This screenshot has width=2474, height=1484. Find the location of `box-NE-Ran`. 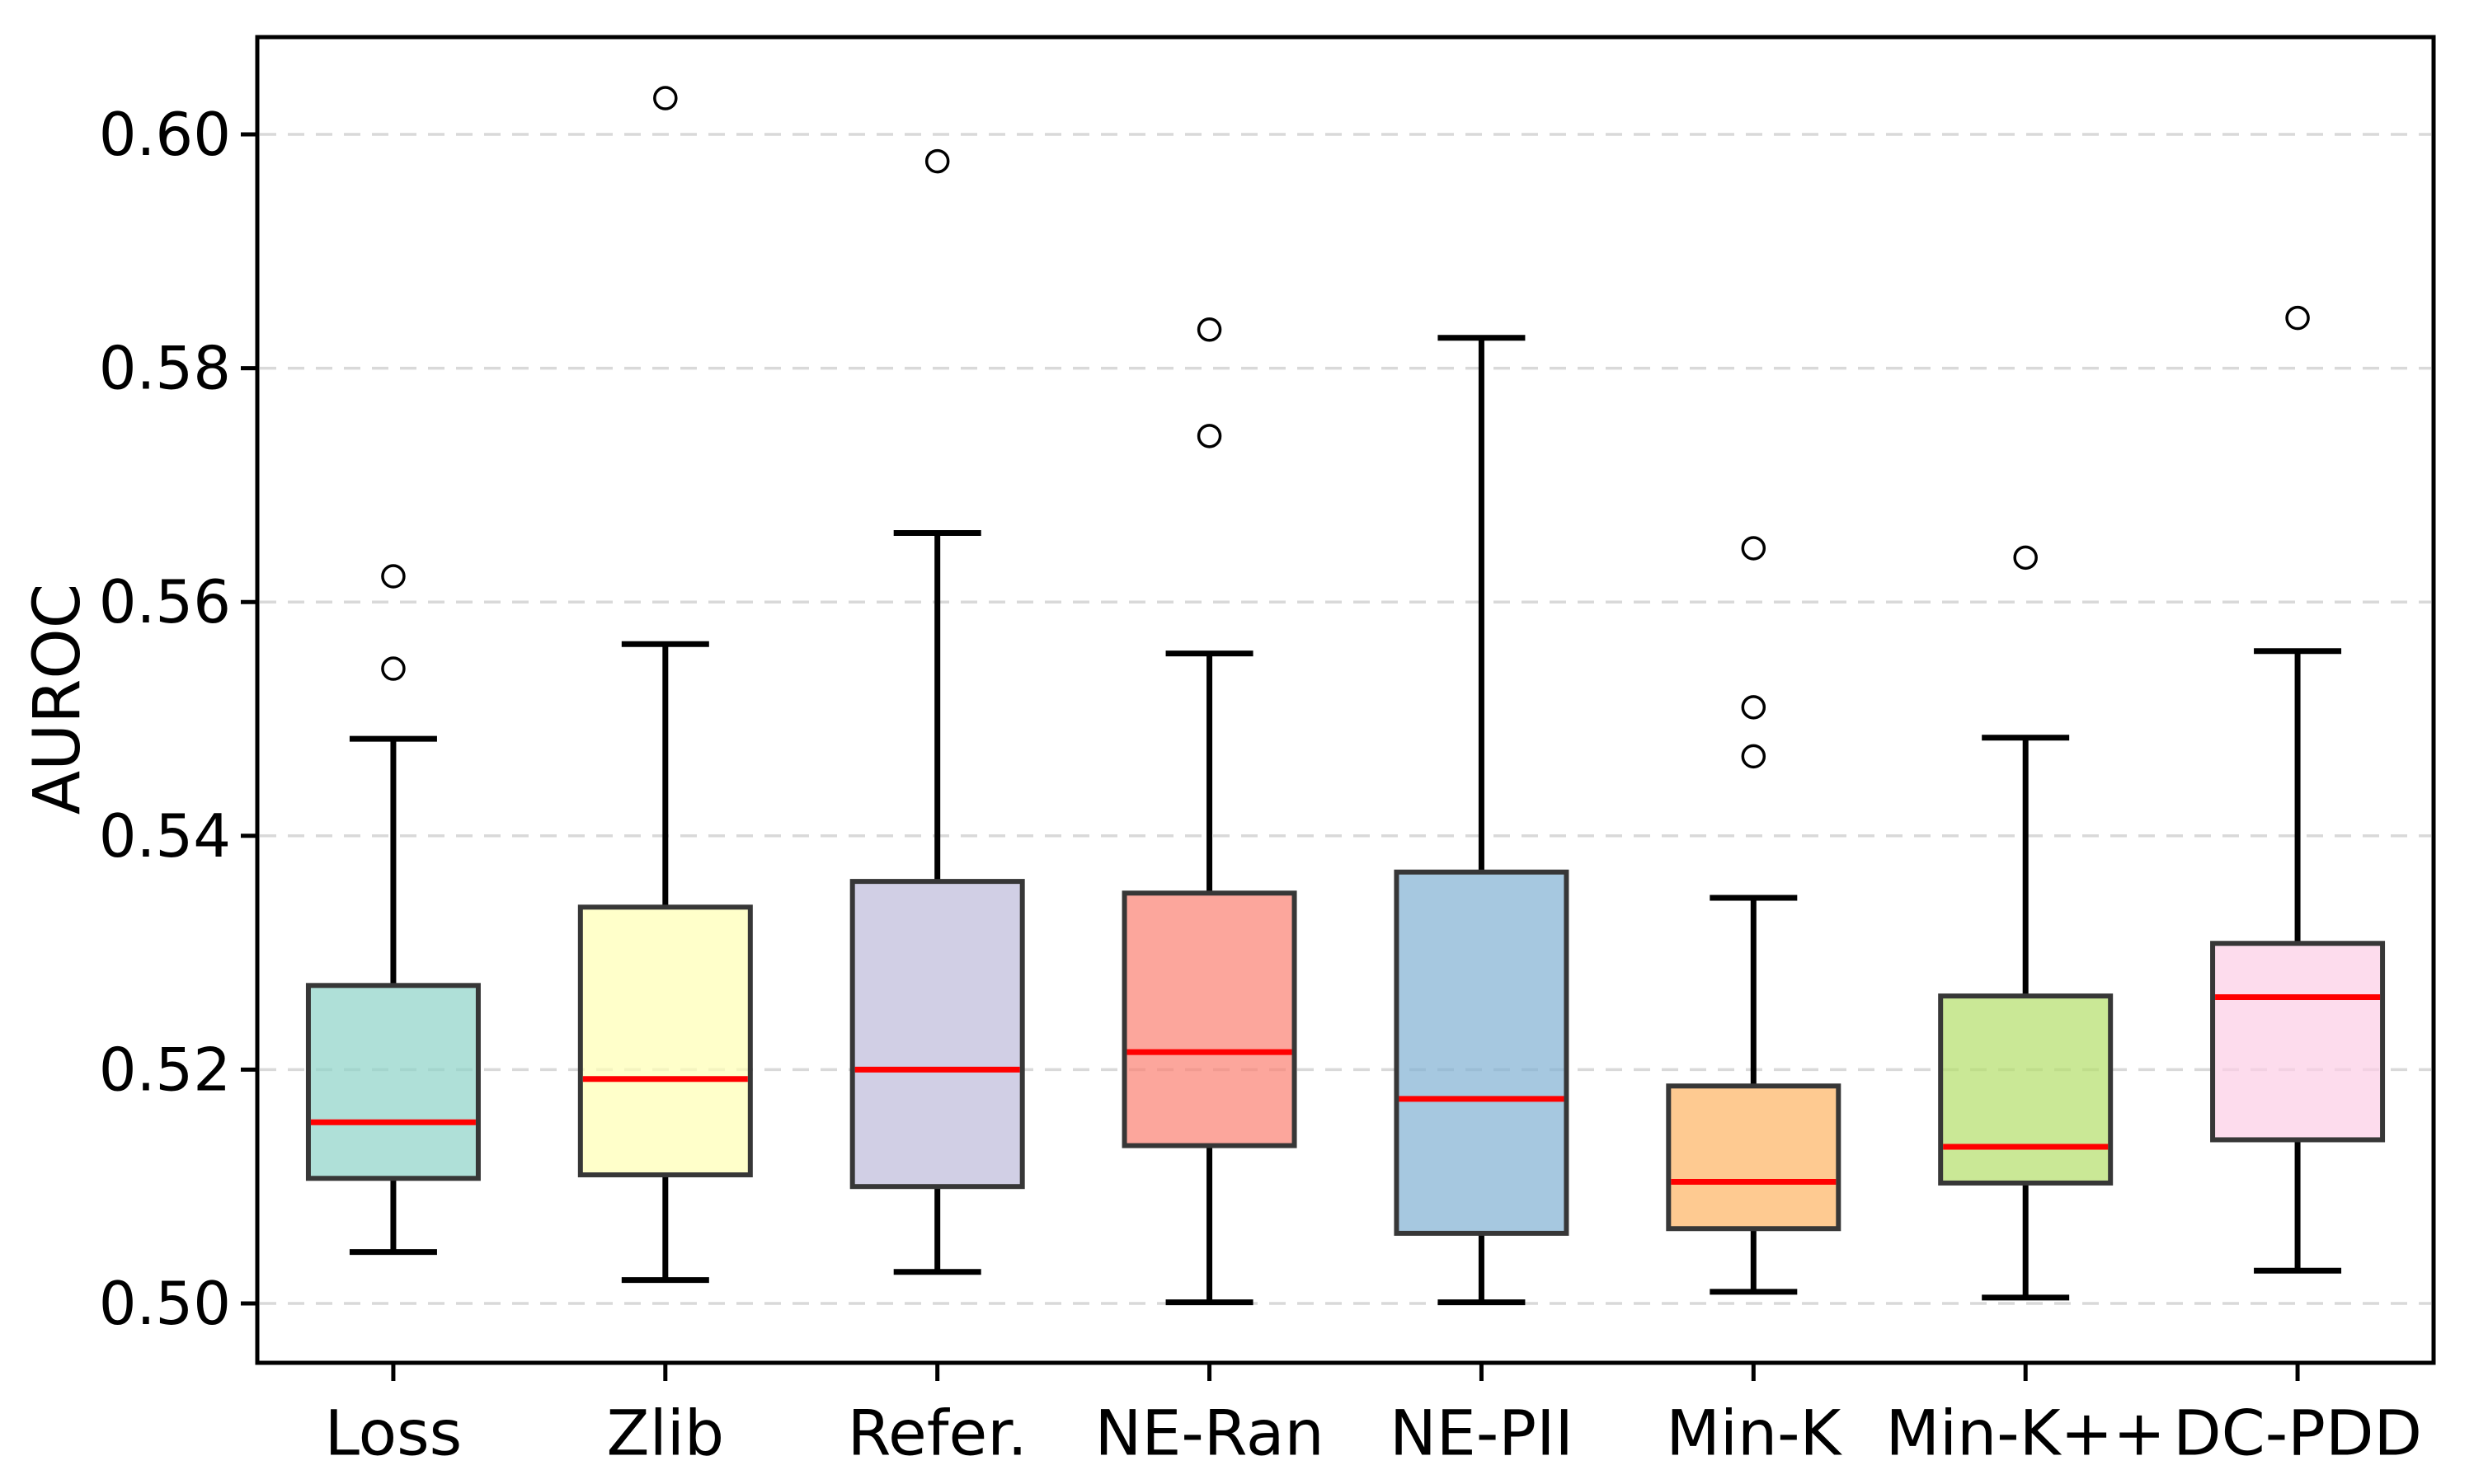

box-NE-Ran is located at coordinates (1209, 1019).